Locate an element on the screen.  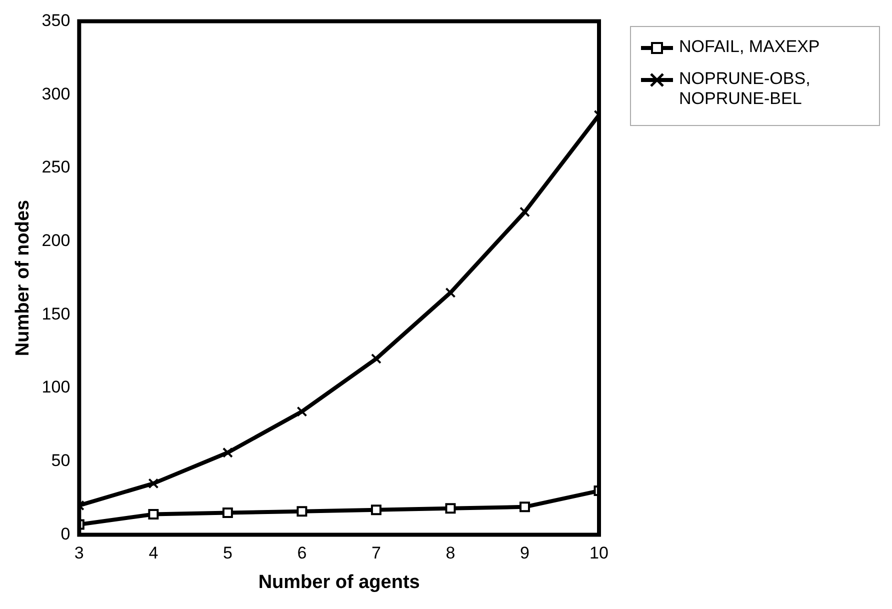
x-tick-label: 9 is located at coordinates (525, 553).